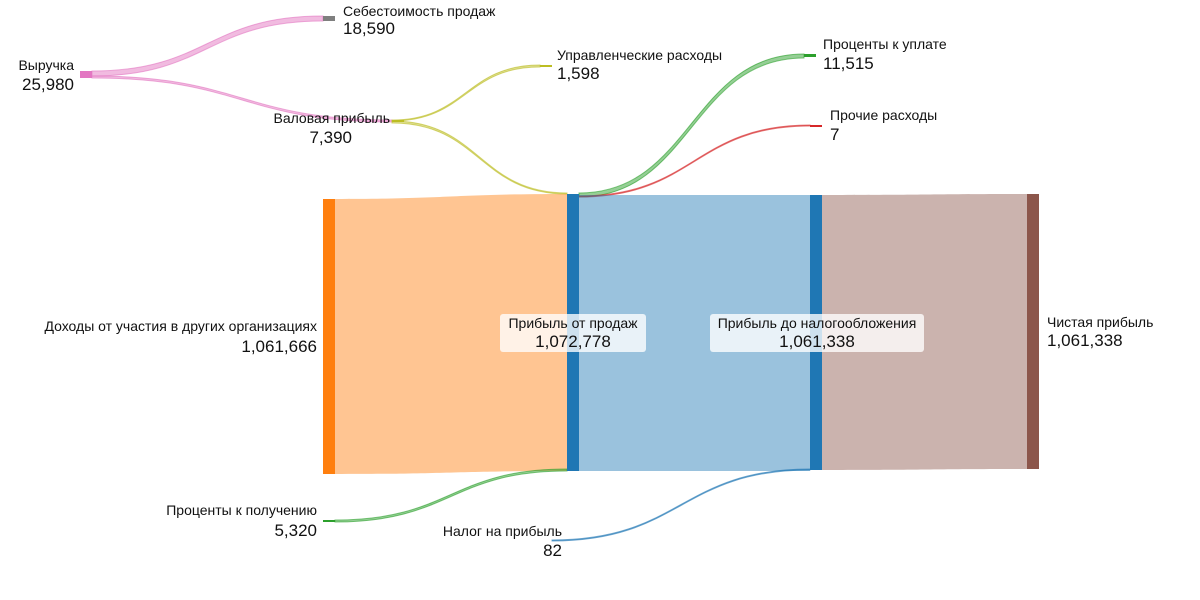  Describe the element at coordinates (810, 55) in the screenshot. I see `sankey-node-int_pay` at that location.